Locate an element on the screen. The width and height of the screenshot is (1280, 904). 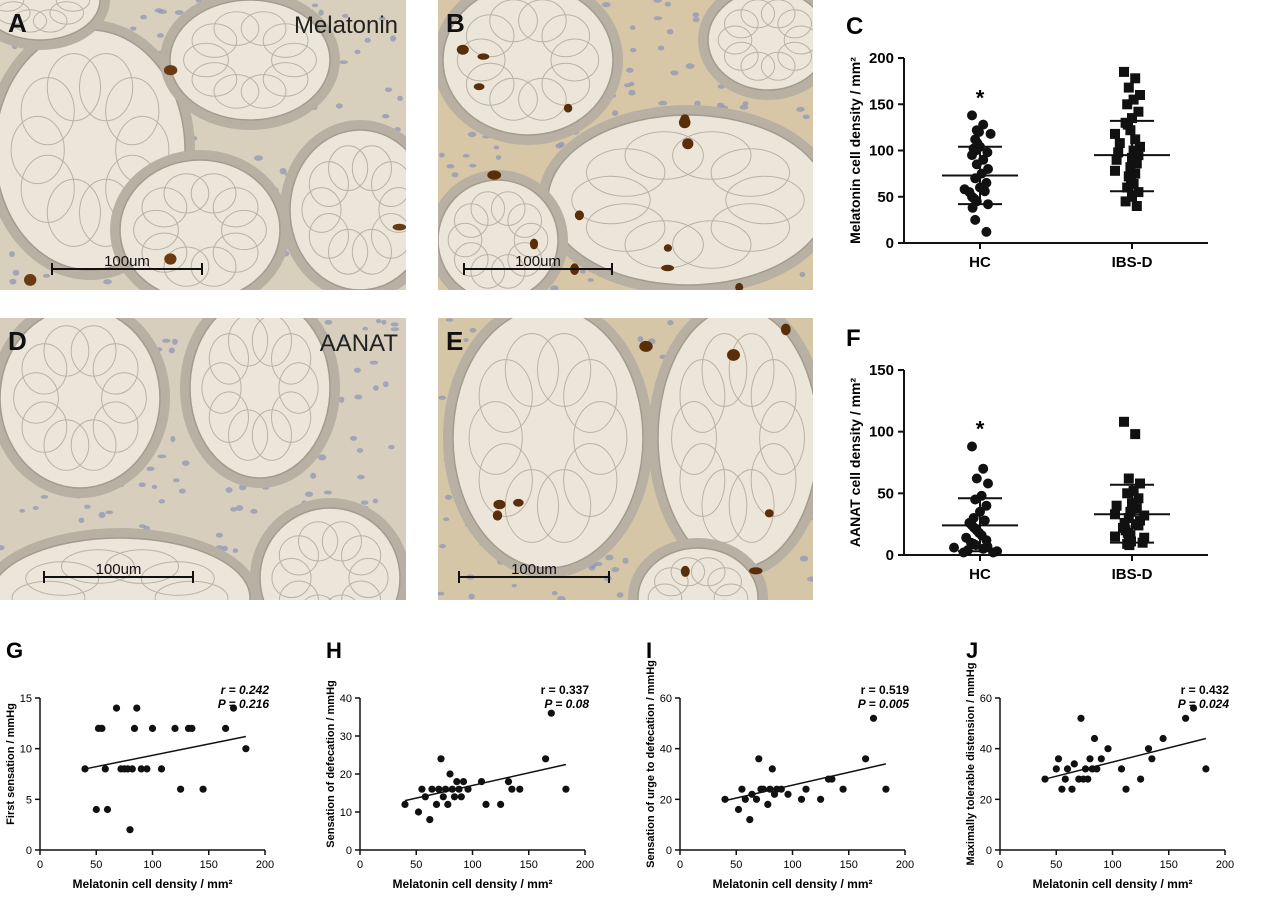
micrograph-melatonin-ibsd: BMelatonin100um is located at coordinates (625, 145).